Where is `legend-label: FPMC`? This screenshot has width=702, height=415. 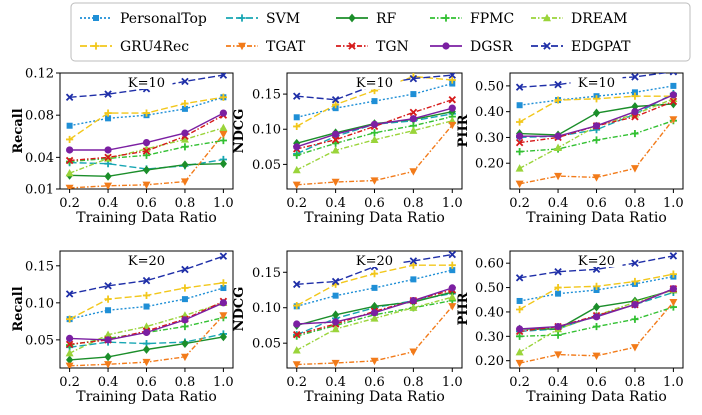
legend-label: FPMC is located at coordinates (492, 19).